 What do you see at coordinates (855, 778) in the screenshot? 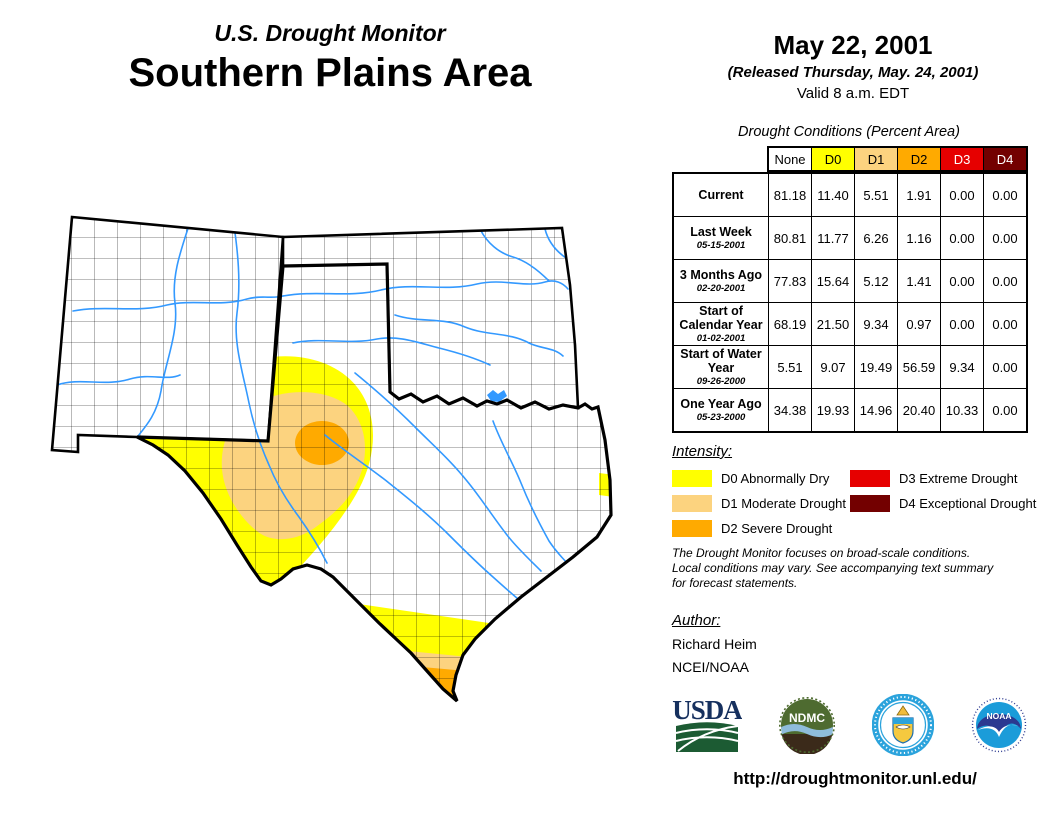
I see `drought-monitor-url: http://droughtmonitor.unl.edu/` at bounding box center [855, 778].